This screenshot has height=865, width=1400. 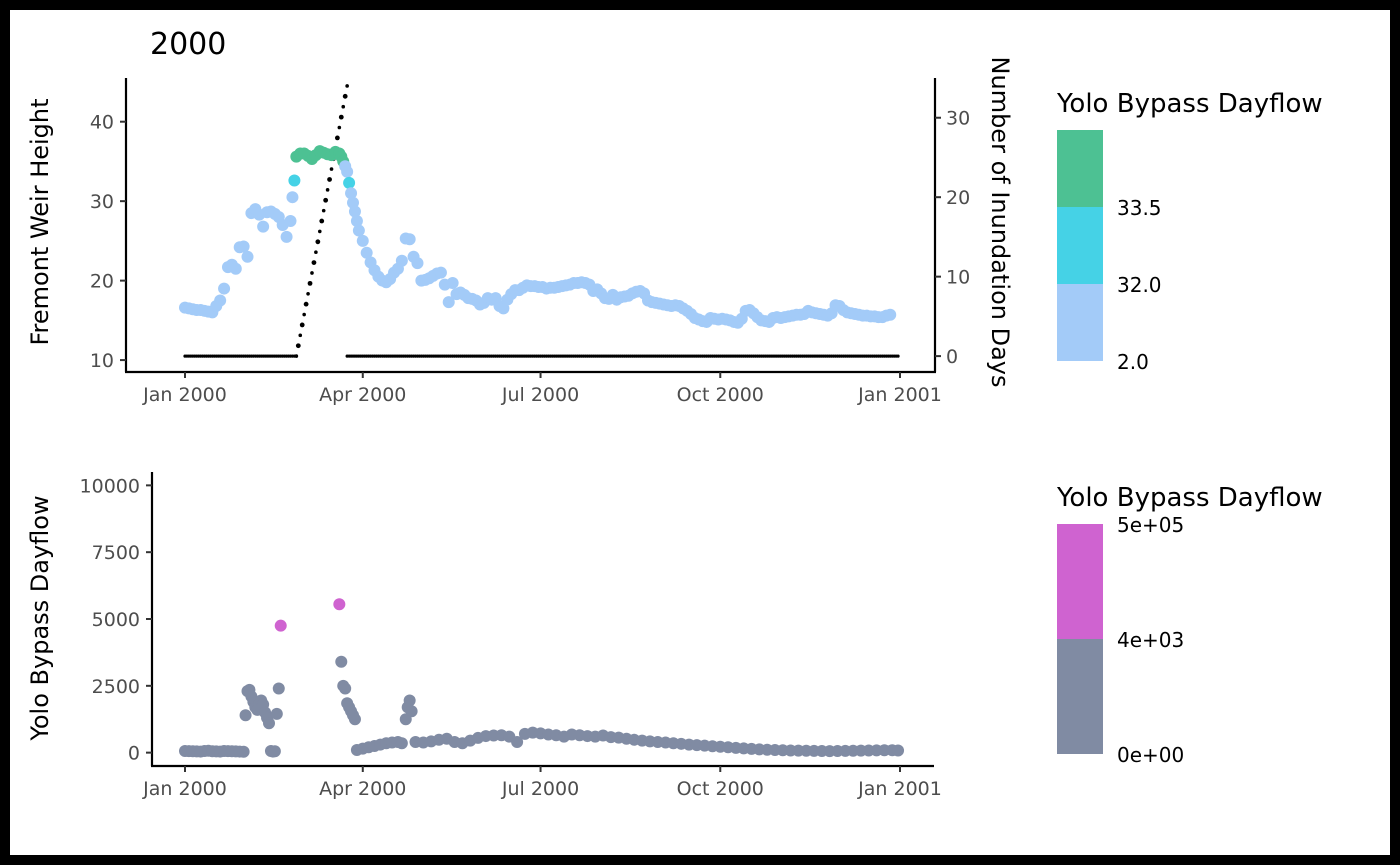 I want to click on top-legend-swatch-mid, so click(x=1080, y=245).